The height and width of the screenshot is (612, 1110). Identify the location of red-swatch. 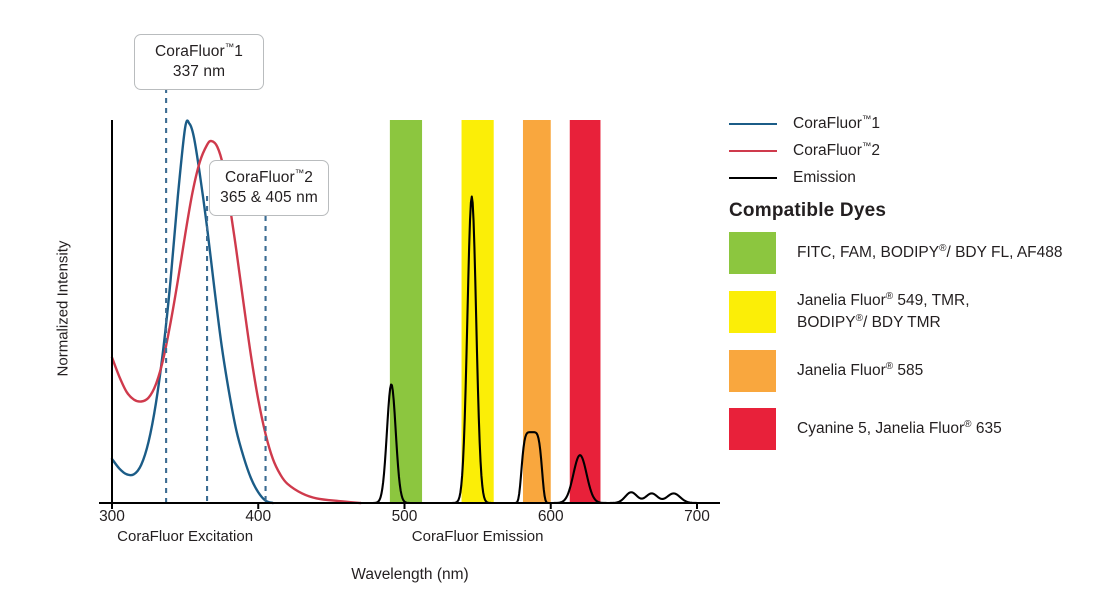
(752, 429).